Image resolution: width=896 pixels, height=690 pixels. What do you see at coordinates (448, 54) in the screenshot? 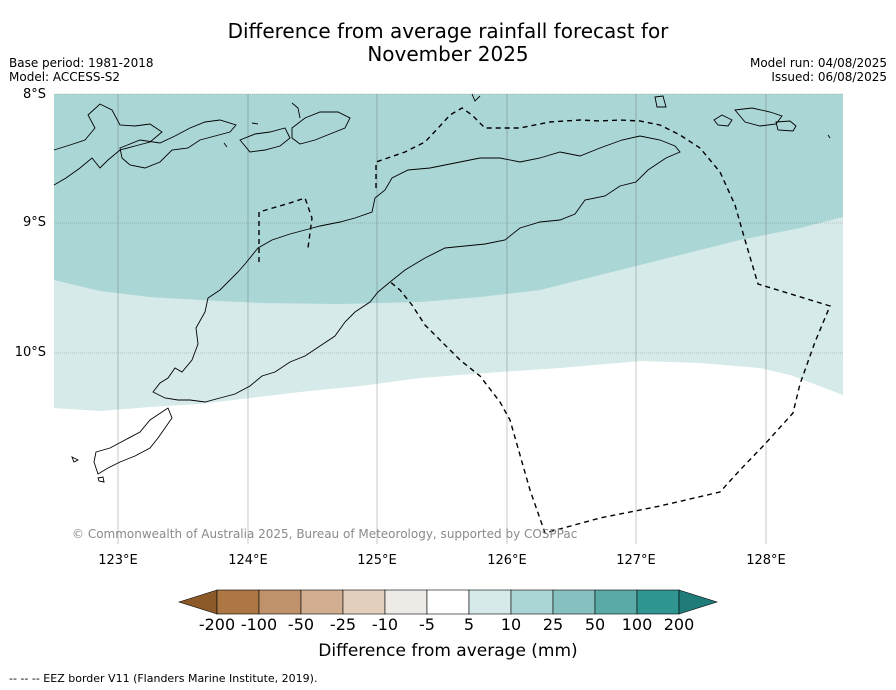
I see `title-line-2: November 2025` at bounding box center [448, 54].